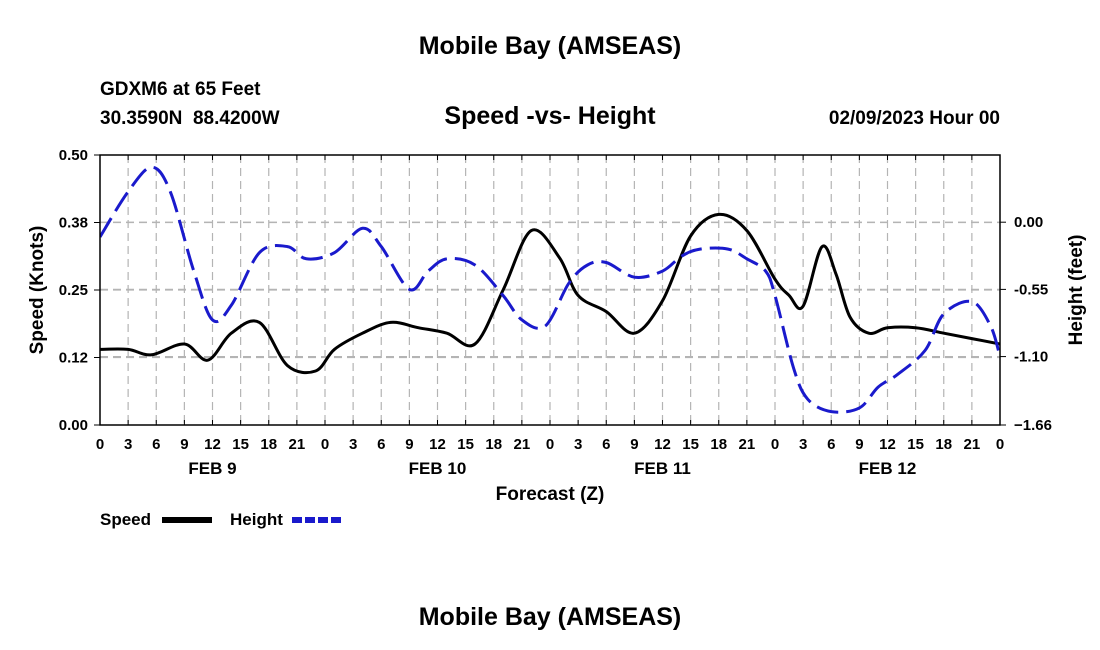 Image resolution: width=1100 pixels, height=650 pixels. What do you see at coordinates (550, 116) in the screenshot?
I see `chart-title: Speed -vs- Height` at bounding box center [550, 116].